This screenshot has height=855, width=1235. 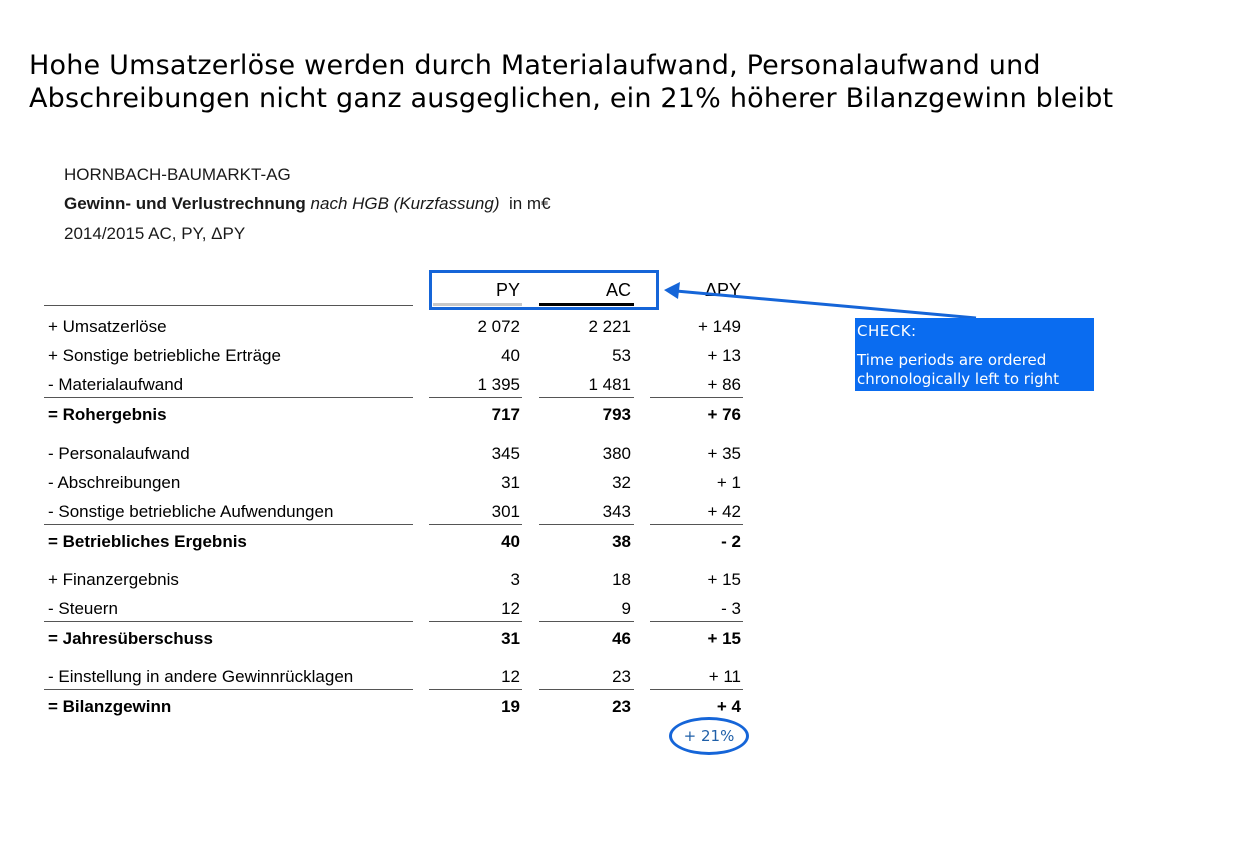 What do you see at coordinates (498, 384) in the screenshot?
I see `row-value-py: 1 395` at bounding box center [498, 384].